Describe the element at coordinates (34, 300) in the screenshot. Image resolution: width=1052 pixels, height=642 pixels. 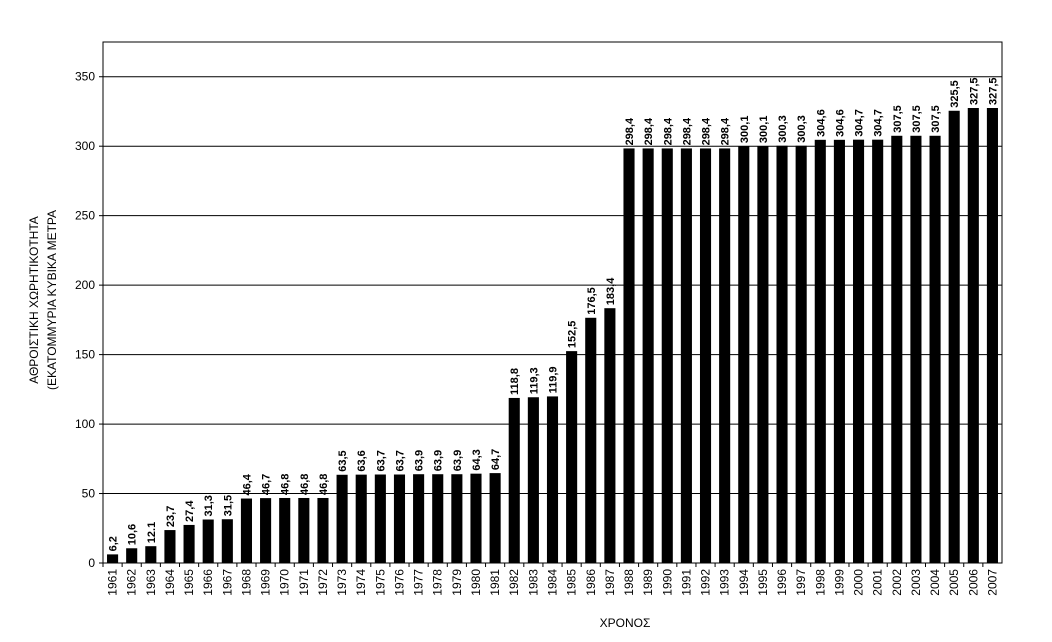
I see `y-axis-title: ΑΘΡΟΙΣΤΙΚΗ ΧΩΡΗΤΙΚΟΤΗΤΑ` at that location.